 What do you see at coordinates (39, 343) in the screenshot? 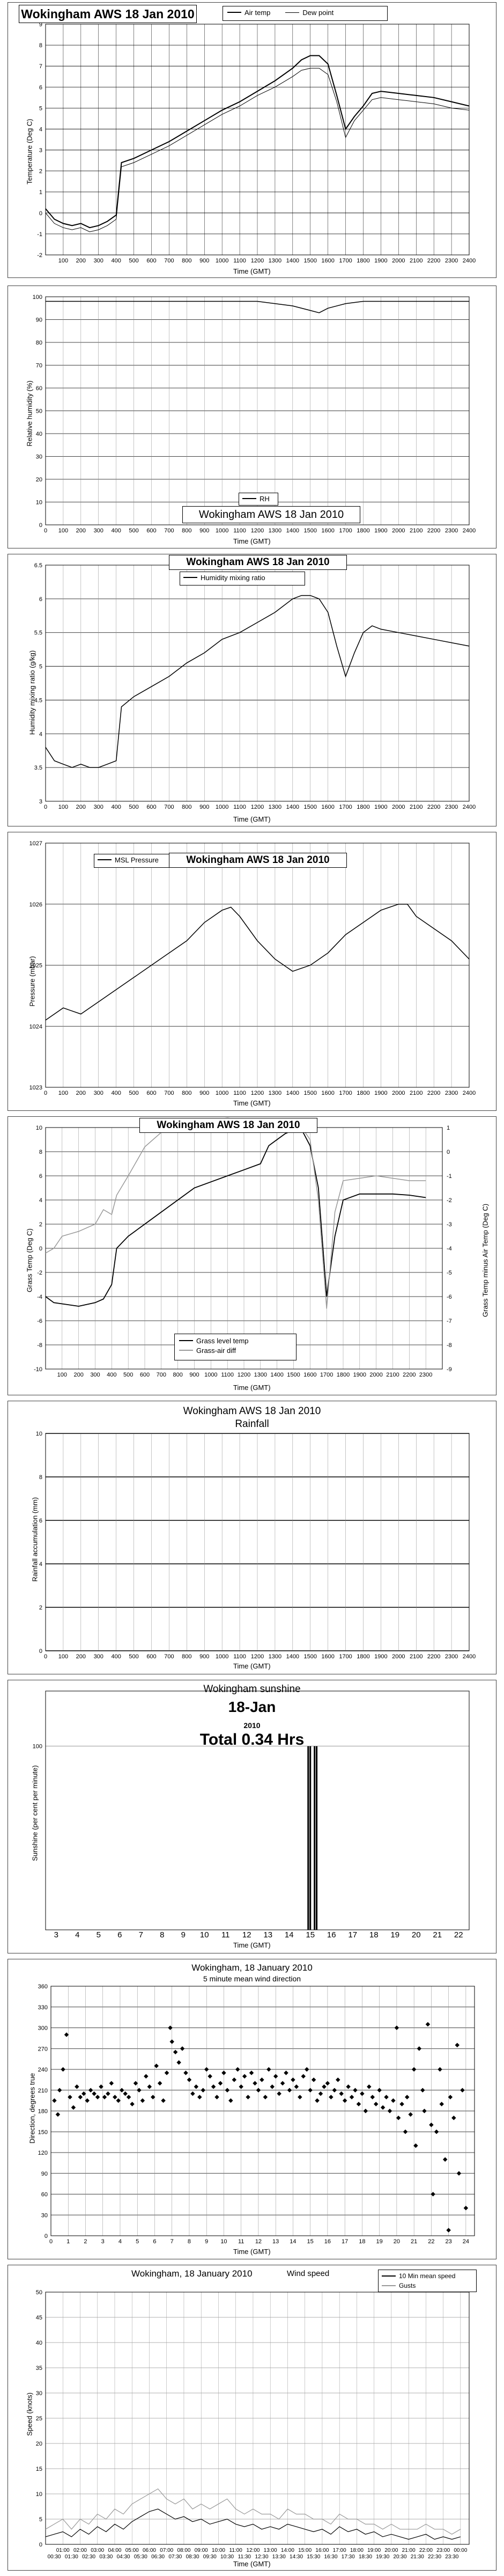
I see `y-tick-label: 80` at bounding box center [39, 343].